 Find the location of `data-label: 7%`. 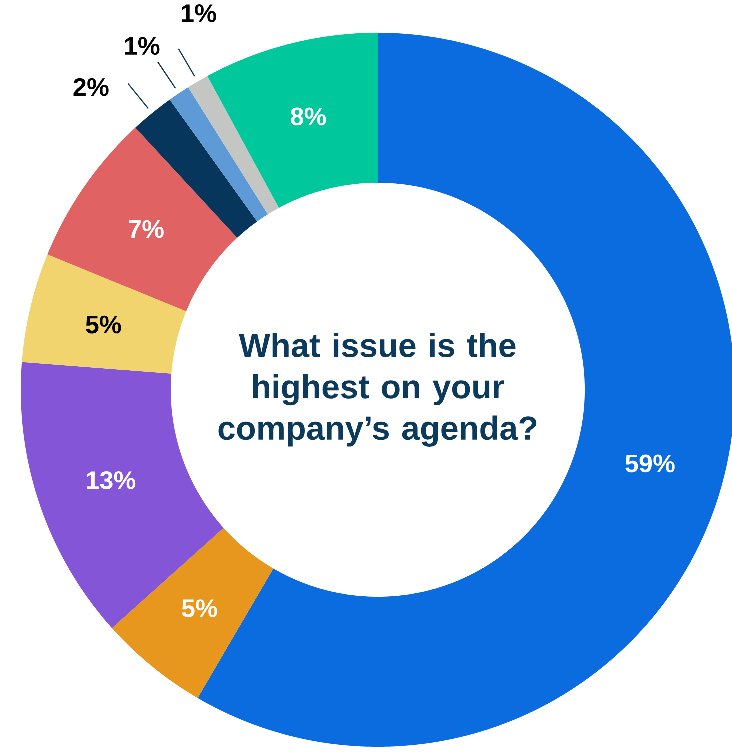

data-label: 7% is located at coordinates (146, 229).